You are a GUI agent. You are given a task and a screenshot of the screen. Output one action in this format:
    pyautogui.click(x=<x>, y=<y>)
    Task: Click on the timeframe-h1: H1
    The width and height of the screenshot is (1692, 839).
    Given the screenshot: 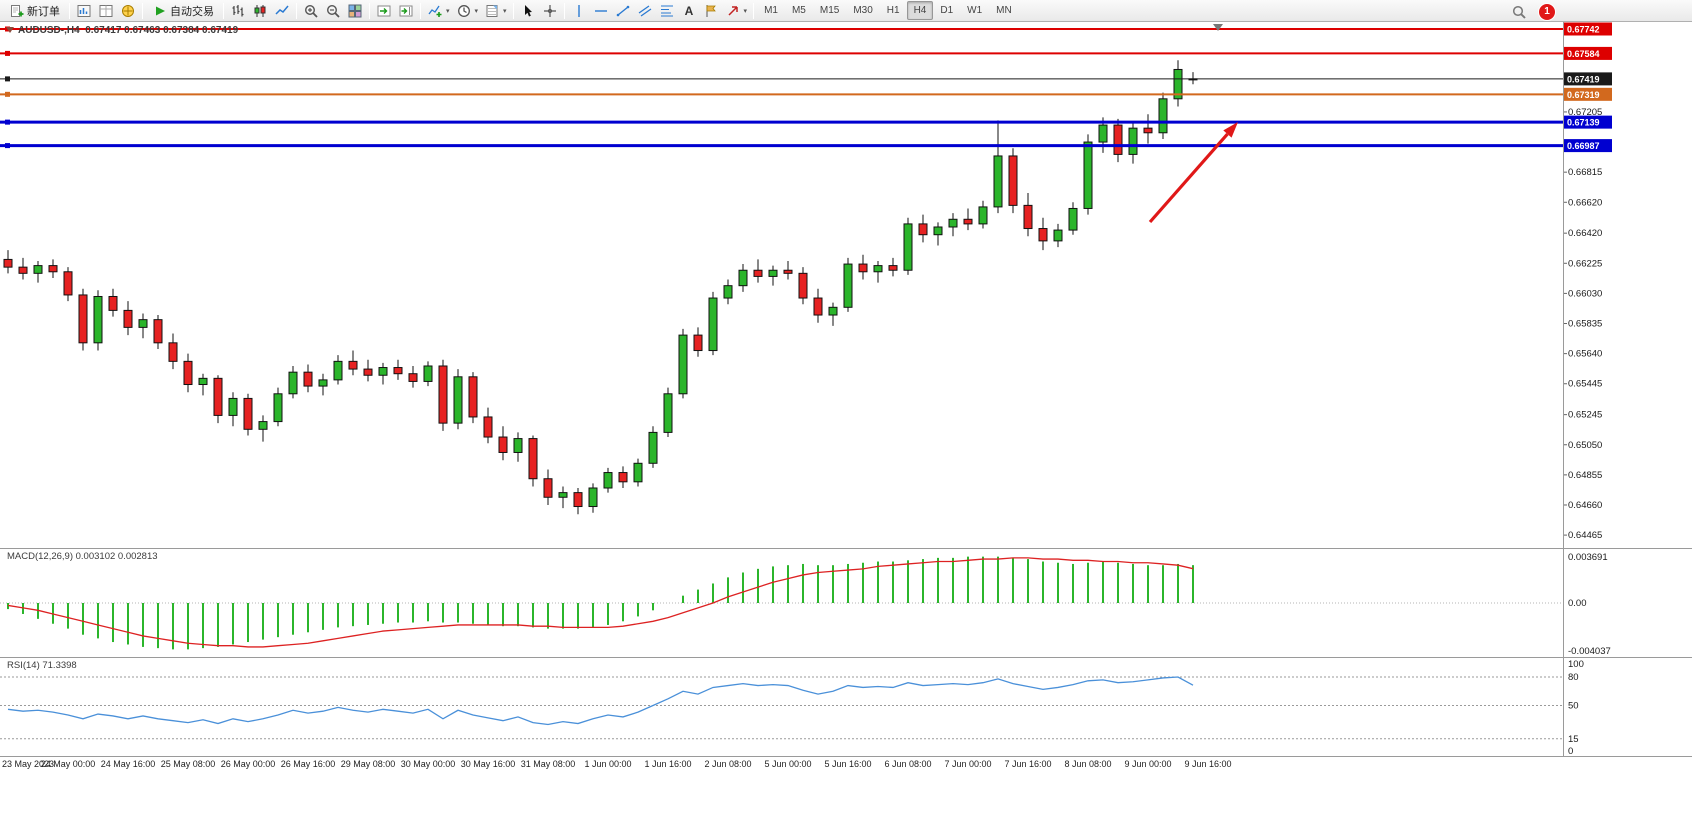 What is the action you would take?
    pyautogui.click(x=893, y=10)
    